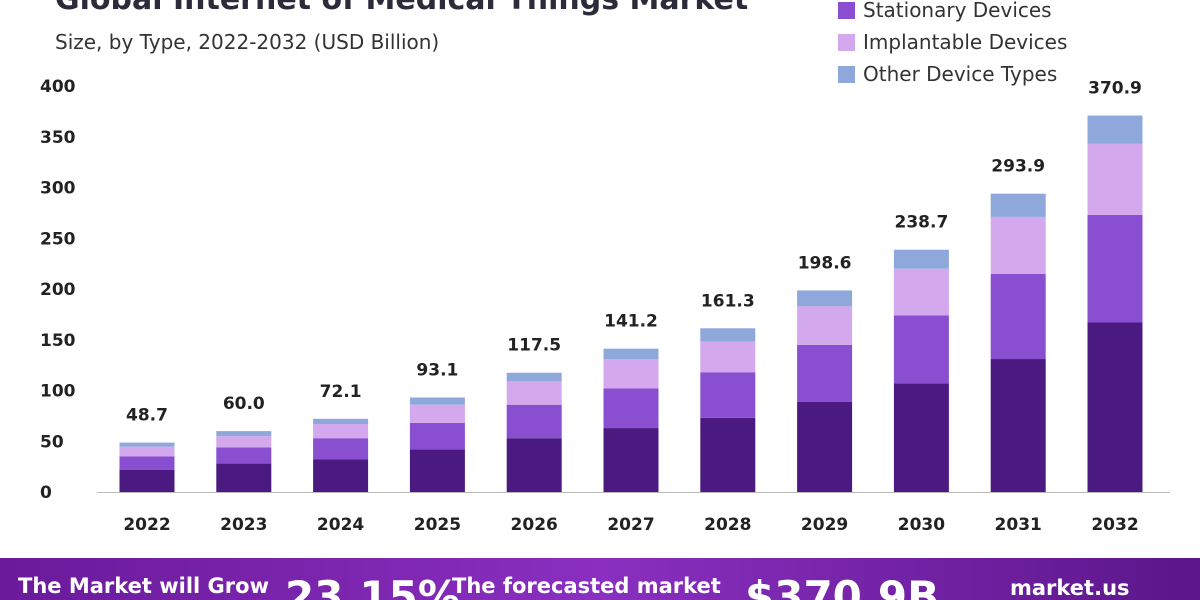  Describe the element at coordinates (842, 586) in the screenshot. I see `banner-market-value: $370.9B` at that location.